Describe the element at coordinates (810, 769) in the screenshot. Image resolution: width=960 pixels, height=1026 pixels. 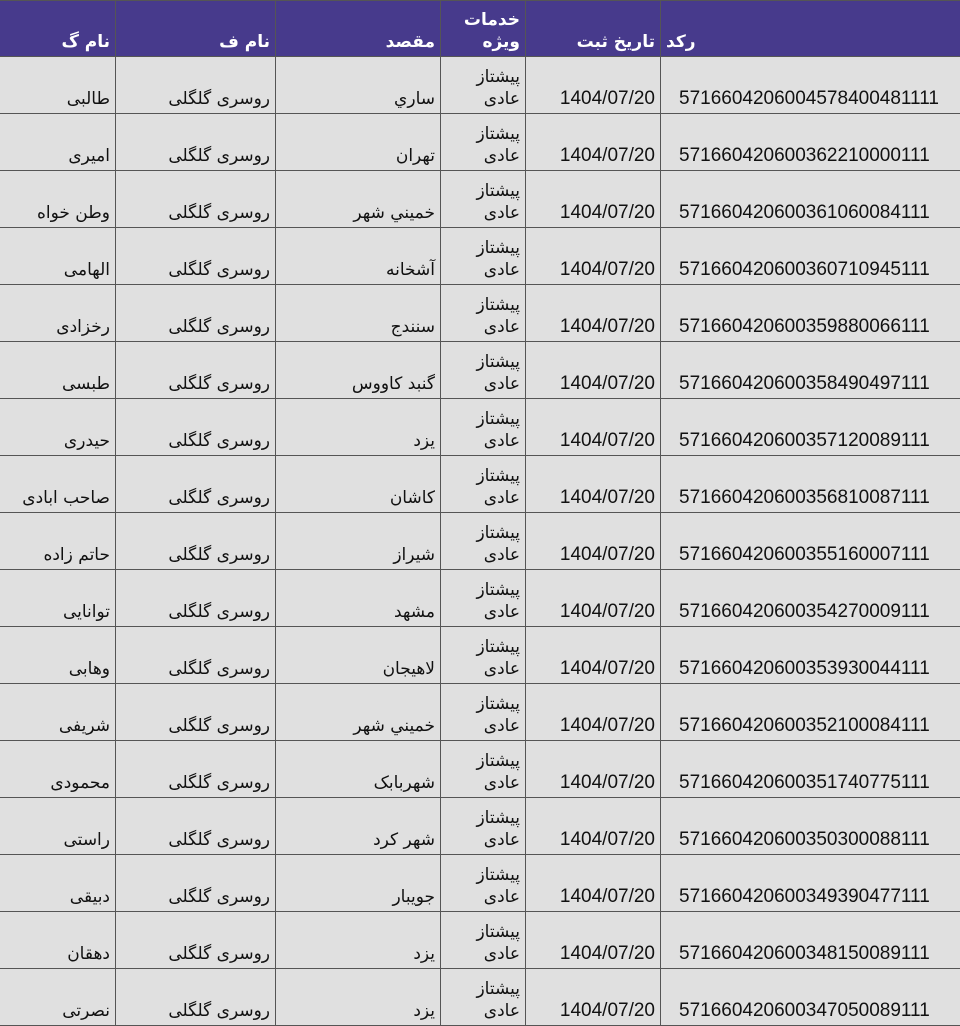
I see `cell-code: 571660420600351740775111` at that location.